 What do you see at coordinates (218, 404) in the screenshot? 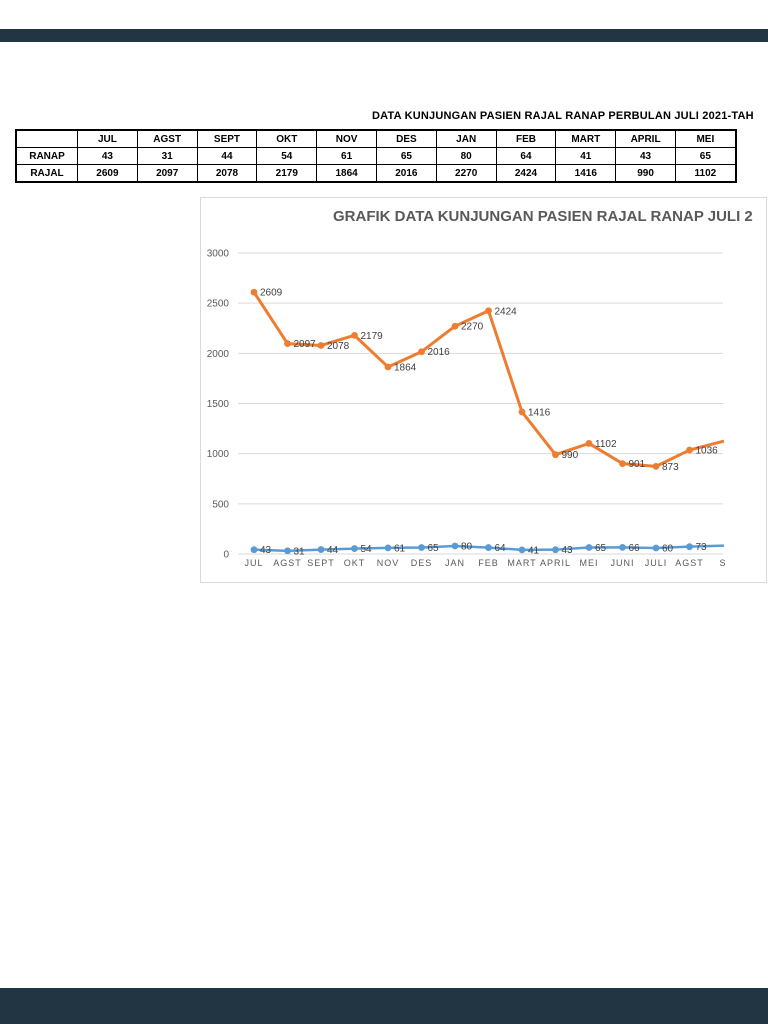
I see `y-axis-tick-label: 1500` at bounding box center [218, 404].